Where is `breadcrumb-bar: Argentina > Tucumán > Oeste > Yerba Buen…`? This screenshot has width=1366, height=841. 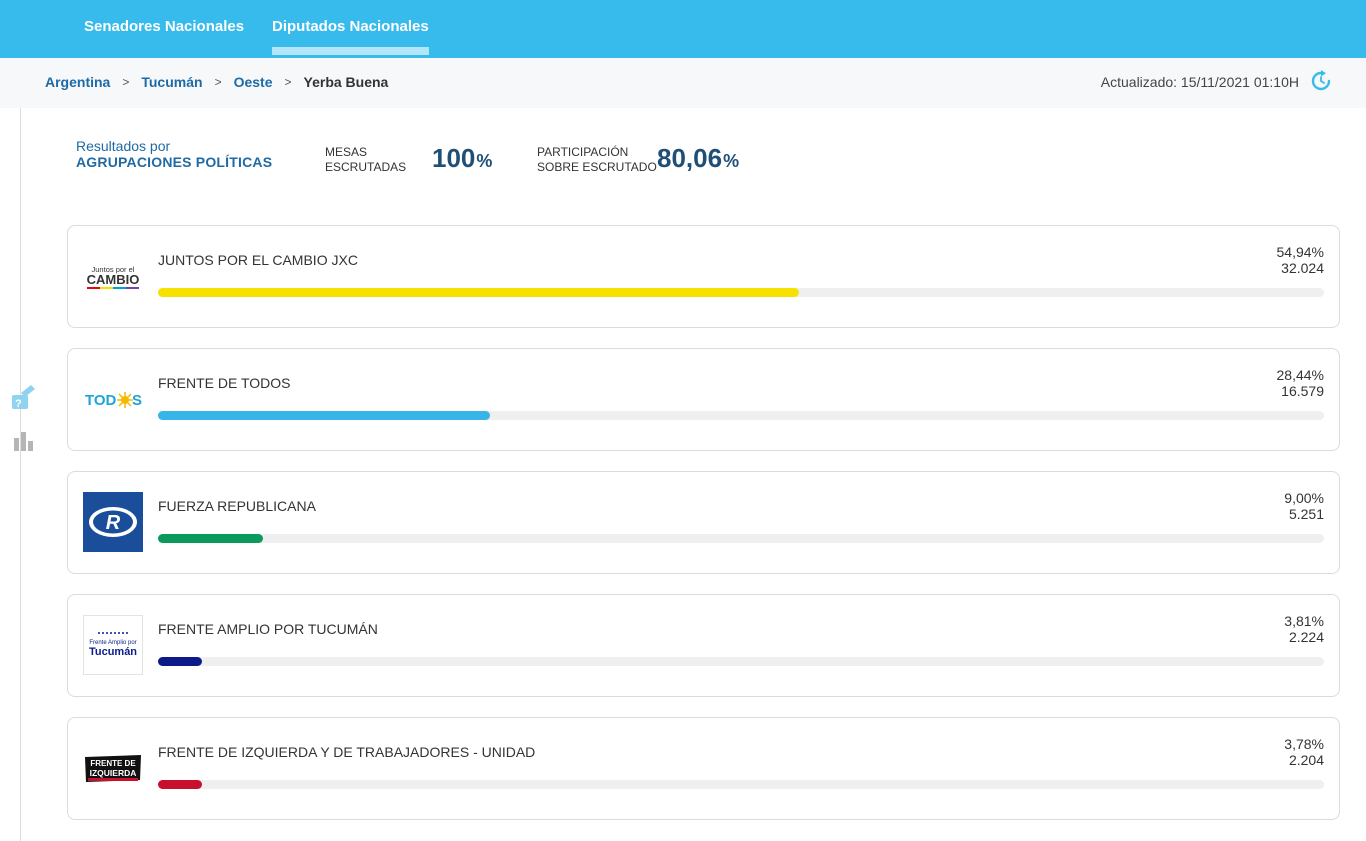
breadcrumb-bar: Argentina > Tucumán > Oeste > Yerba Buen… is located at coordinates (683, 83).